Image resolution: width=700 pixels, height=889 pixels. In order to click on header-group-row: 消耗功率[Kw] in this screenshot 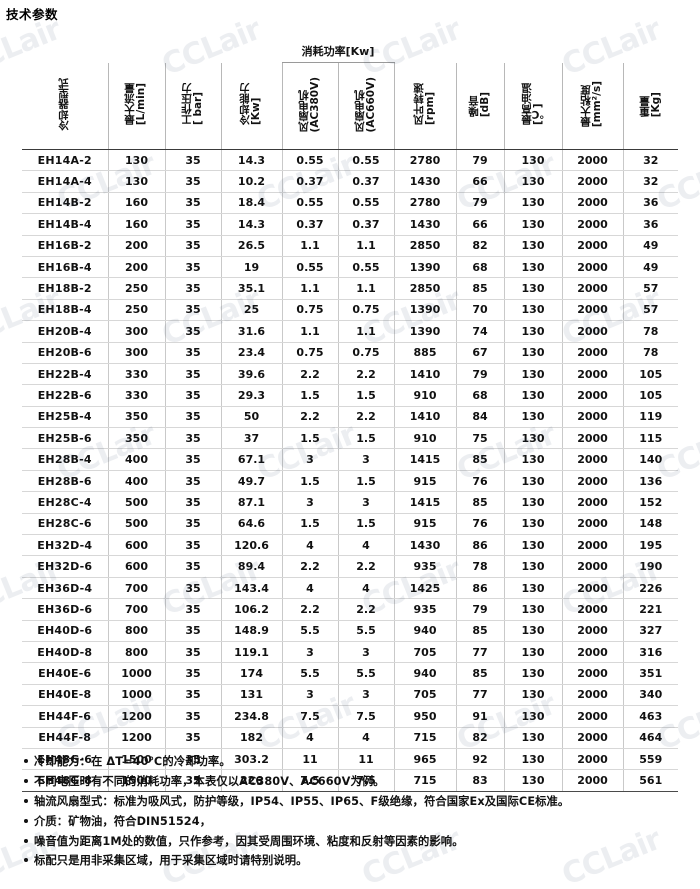, I will do `click(350, 51)`.